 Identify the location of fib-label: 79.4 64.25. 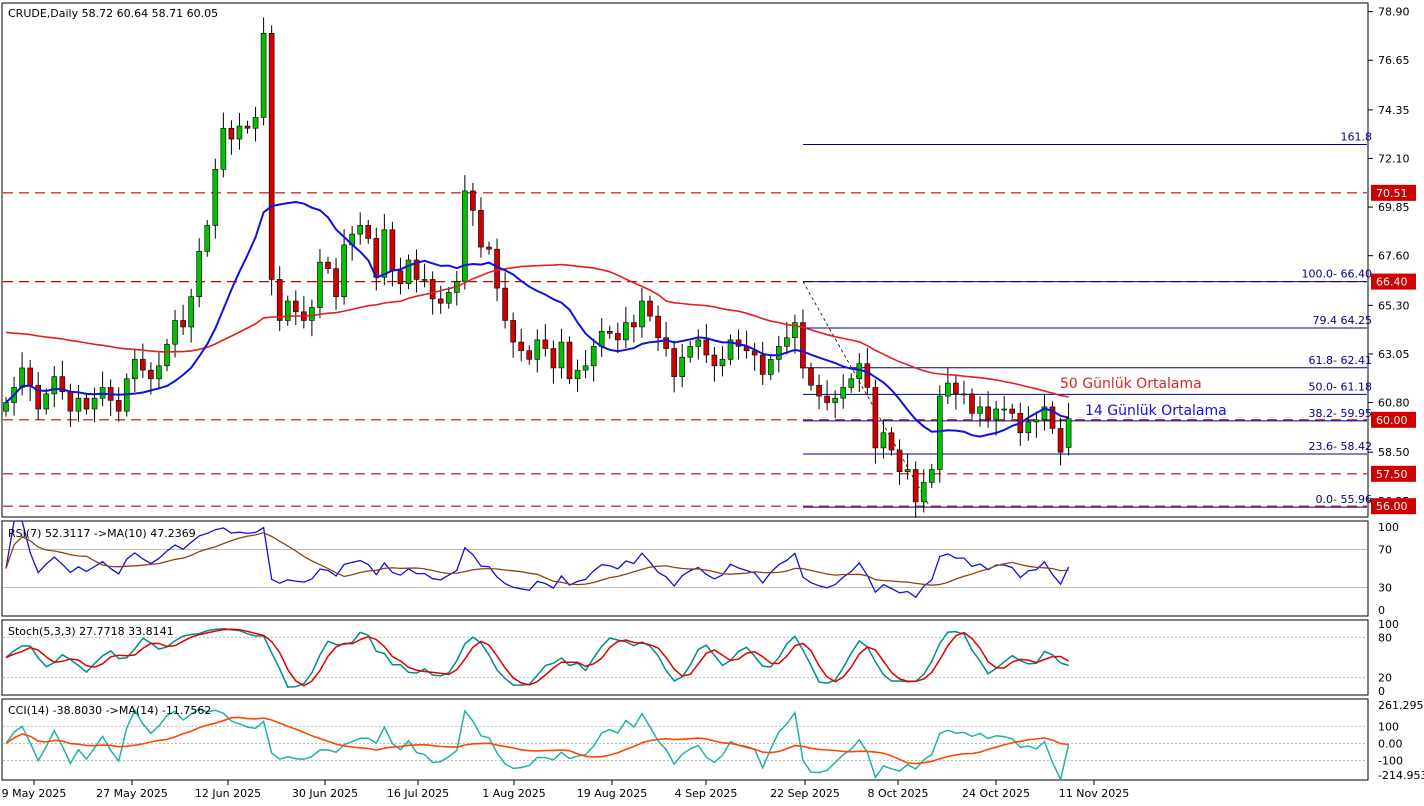
(1342, 320).